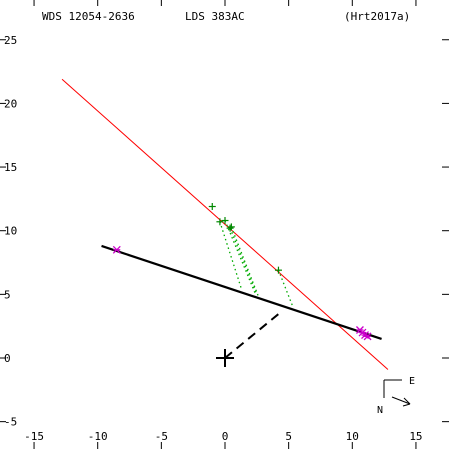 This screenshot has height=450, width=450. Describe the element at coordinates (415, 436) in the screenshot. I see `x-tick-label: 15` at that location.